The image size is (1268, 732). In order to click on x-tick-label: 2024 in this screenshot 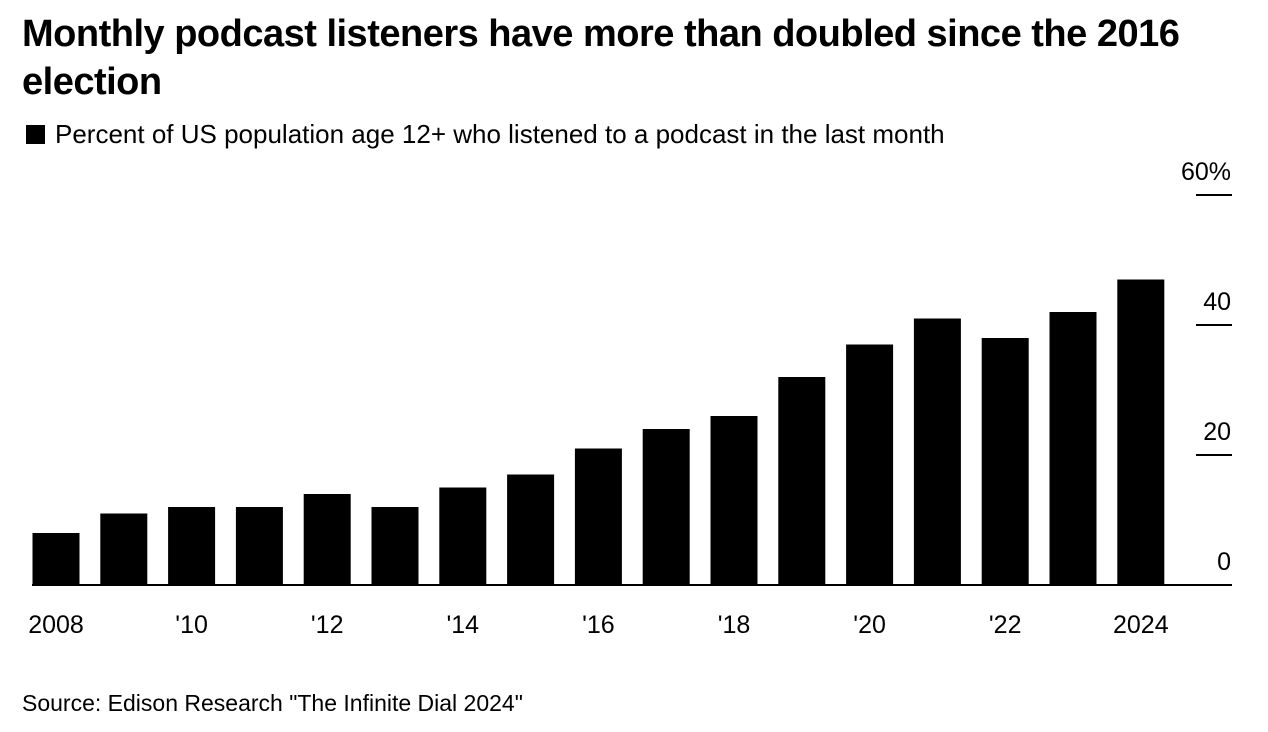, I will do `click(1141, 625)`.